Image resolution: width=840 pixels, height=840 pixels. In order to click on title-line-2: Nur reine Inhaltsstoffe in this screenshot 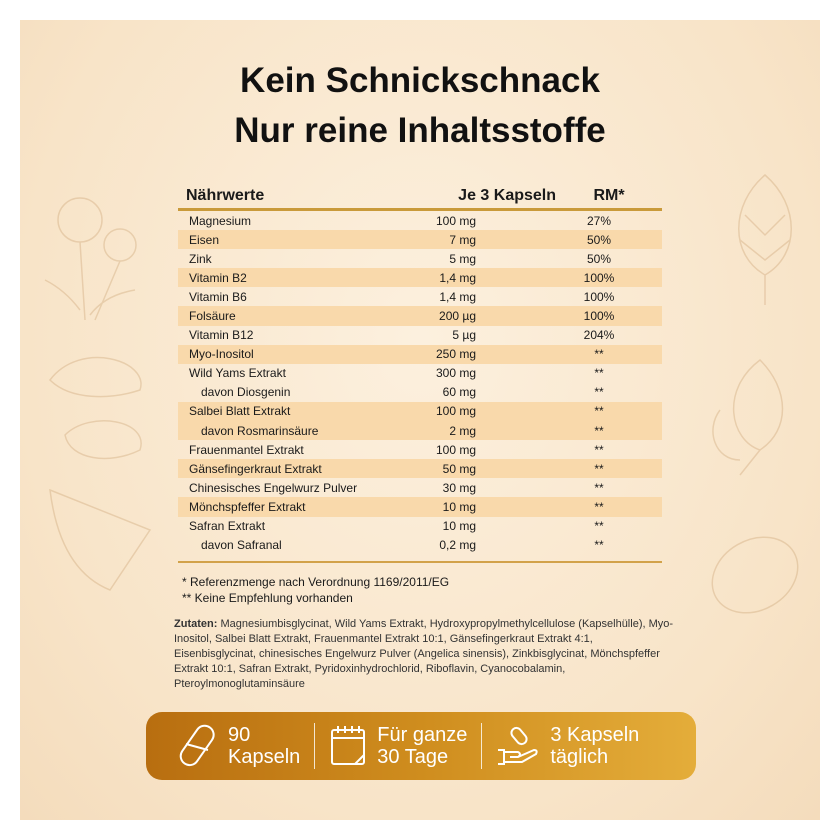, I will do `click(420, 130)`.